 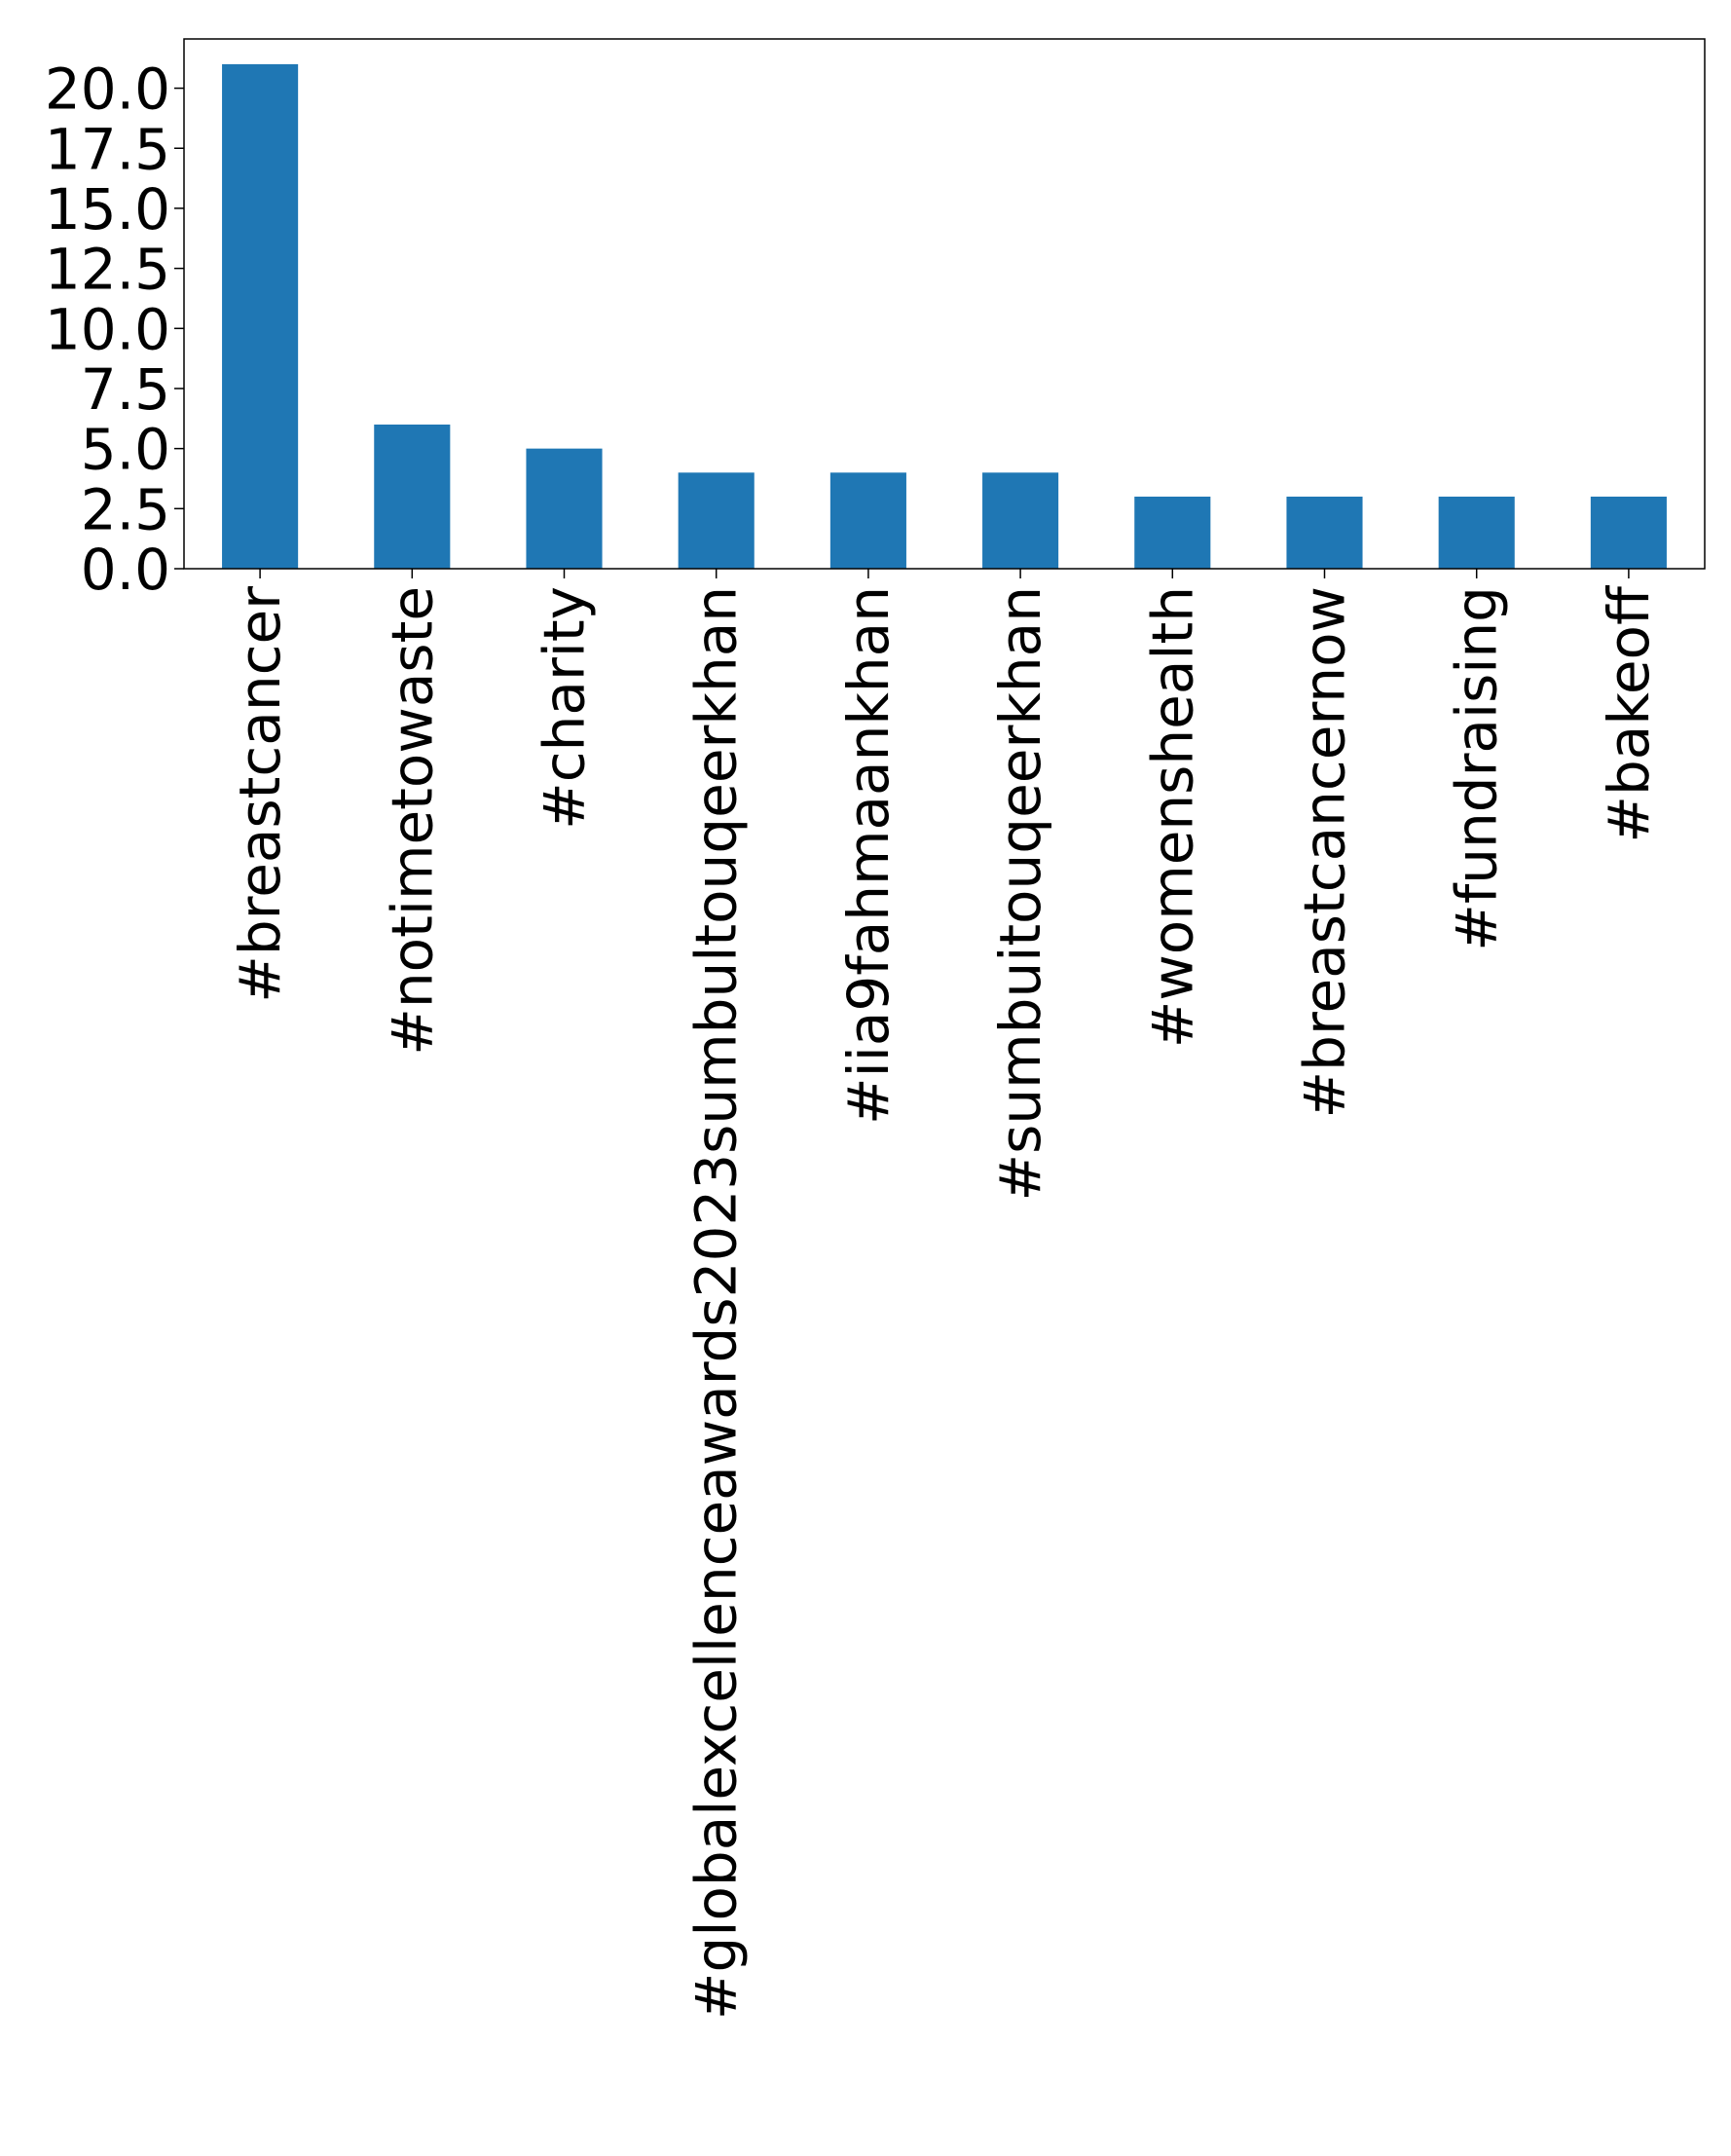 I want to click on y-tick-label: 0.0, so click(x=125, y=570).